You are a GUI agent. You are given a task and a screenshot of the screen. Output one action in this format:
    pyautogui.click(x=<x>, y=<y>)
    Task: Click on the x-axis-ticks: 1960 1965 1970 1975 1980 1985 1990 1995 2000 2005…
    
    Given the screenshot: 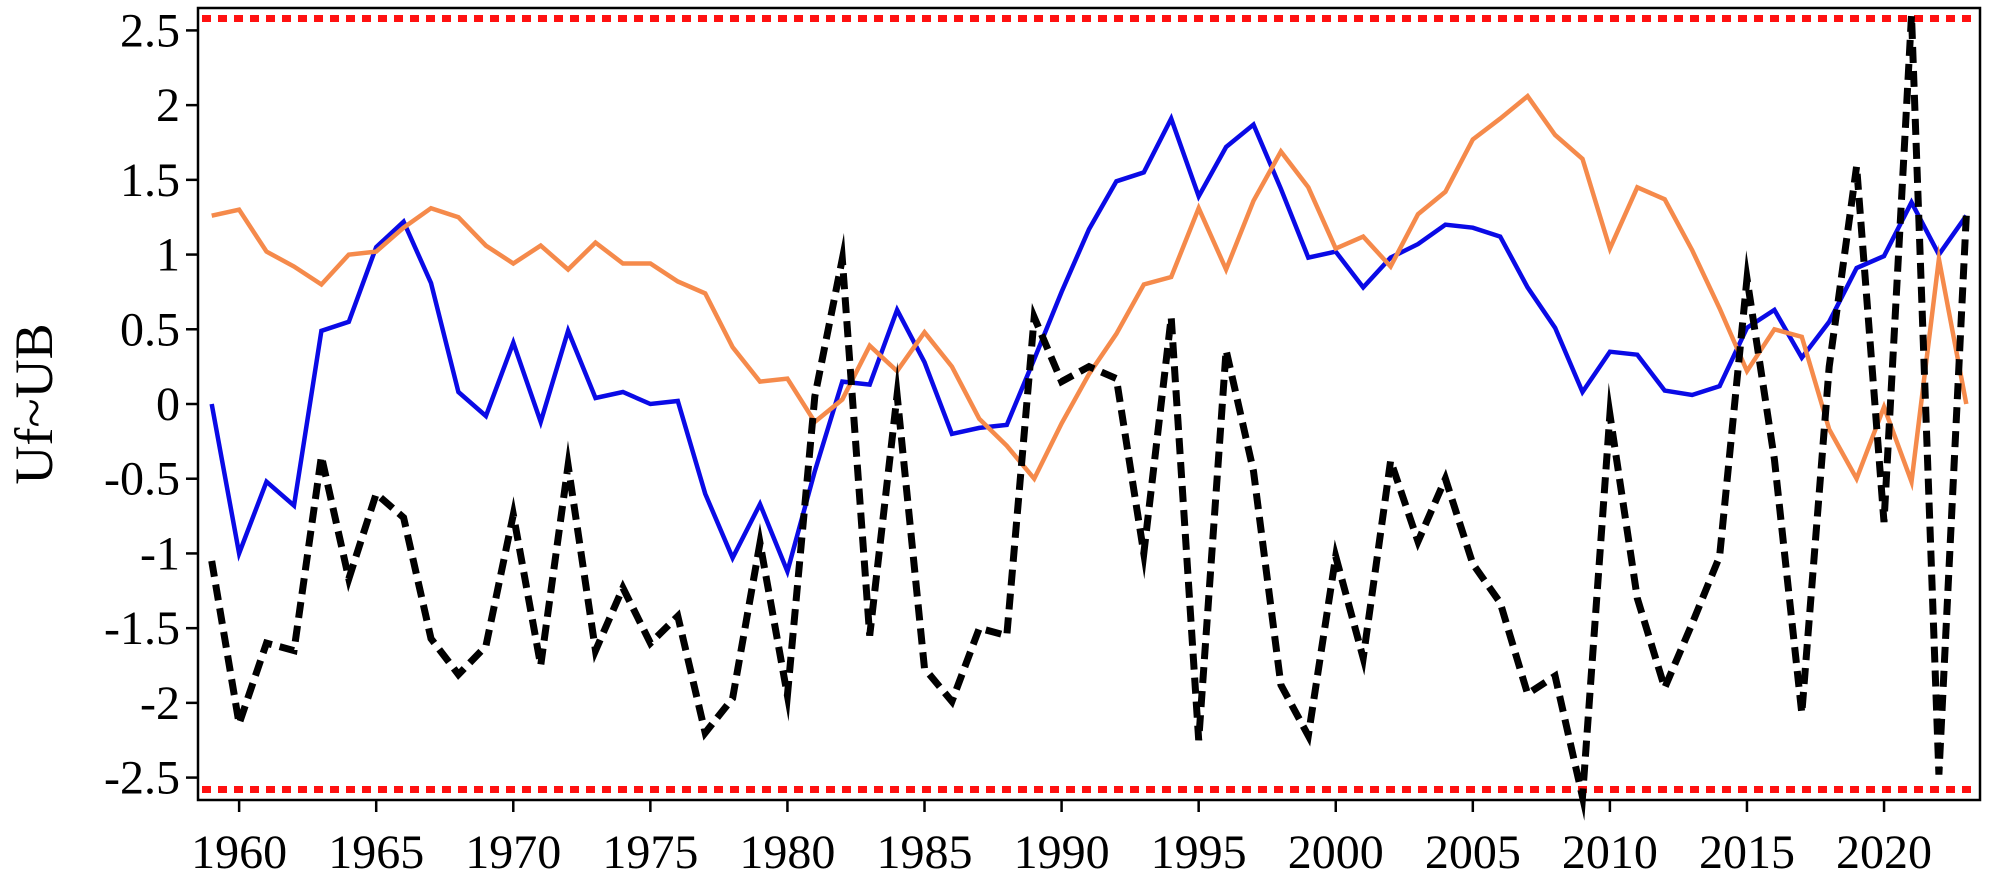 What is the action you would take?
    pyautogui.click(x=1061, y=839)
    